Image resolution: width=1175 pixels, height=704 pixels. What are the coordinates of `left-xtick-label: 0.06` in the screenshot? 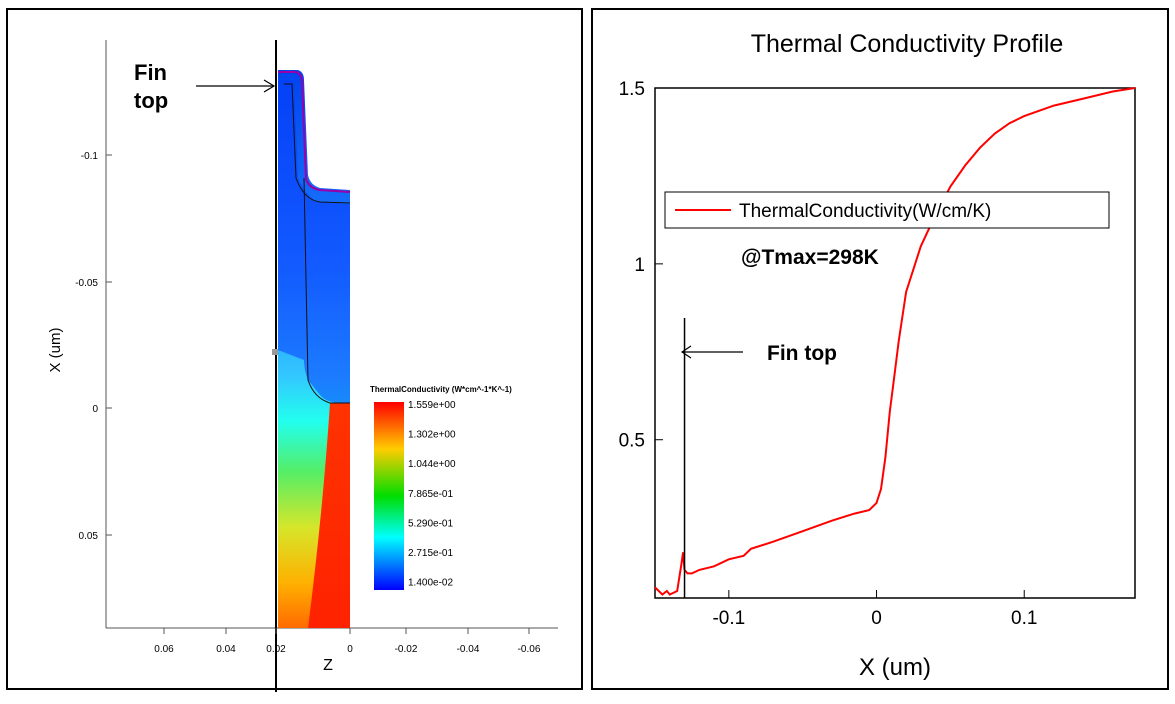 It's located at (164, 649).